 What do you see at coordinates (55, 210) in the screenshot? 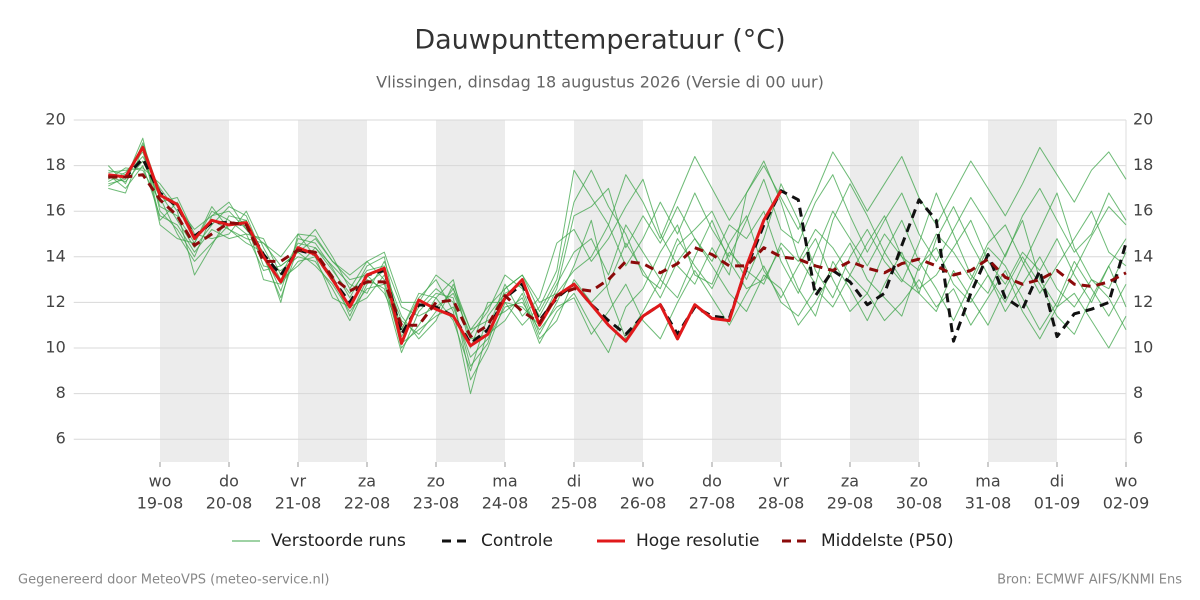
I see `y-tick-label: 16` at bounding box center [55, 210].